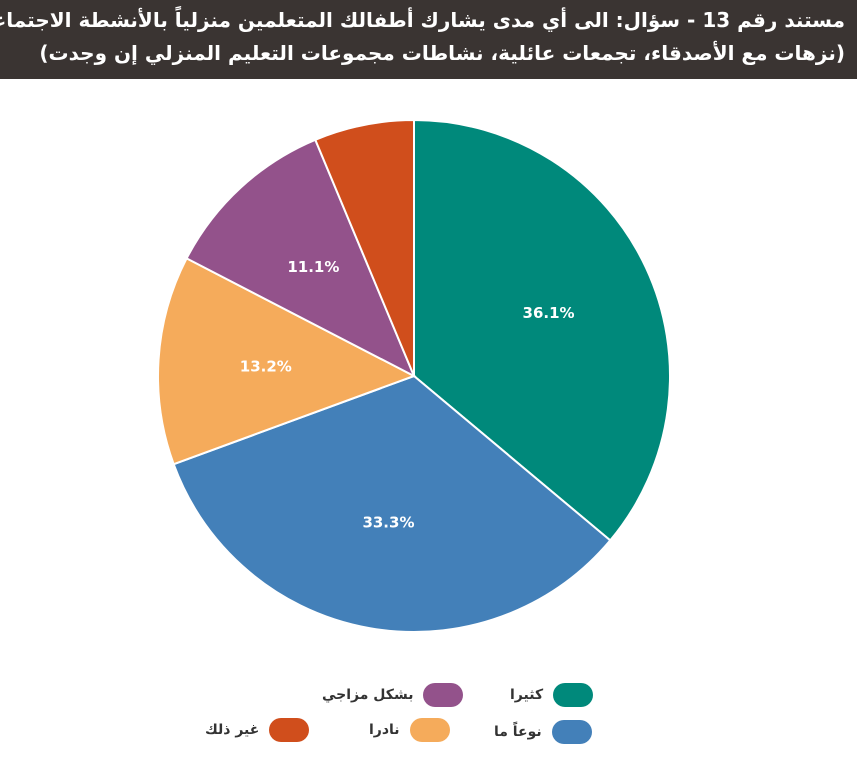 This screenshot has height=767, width=857. I want to click on slice-label-bishakl-mizaji: 11.1%, so click(313, 267).